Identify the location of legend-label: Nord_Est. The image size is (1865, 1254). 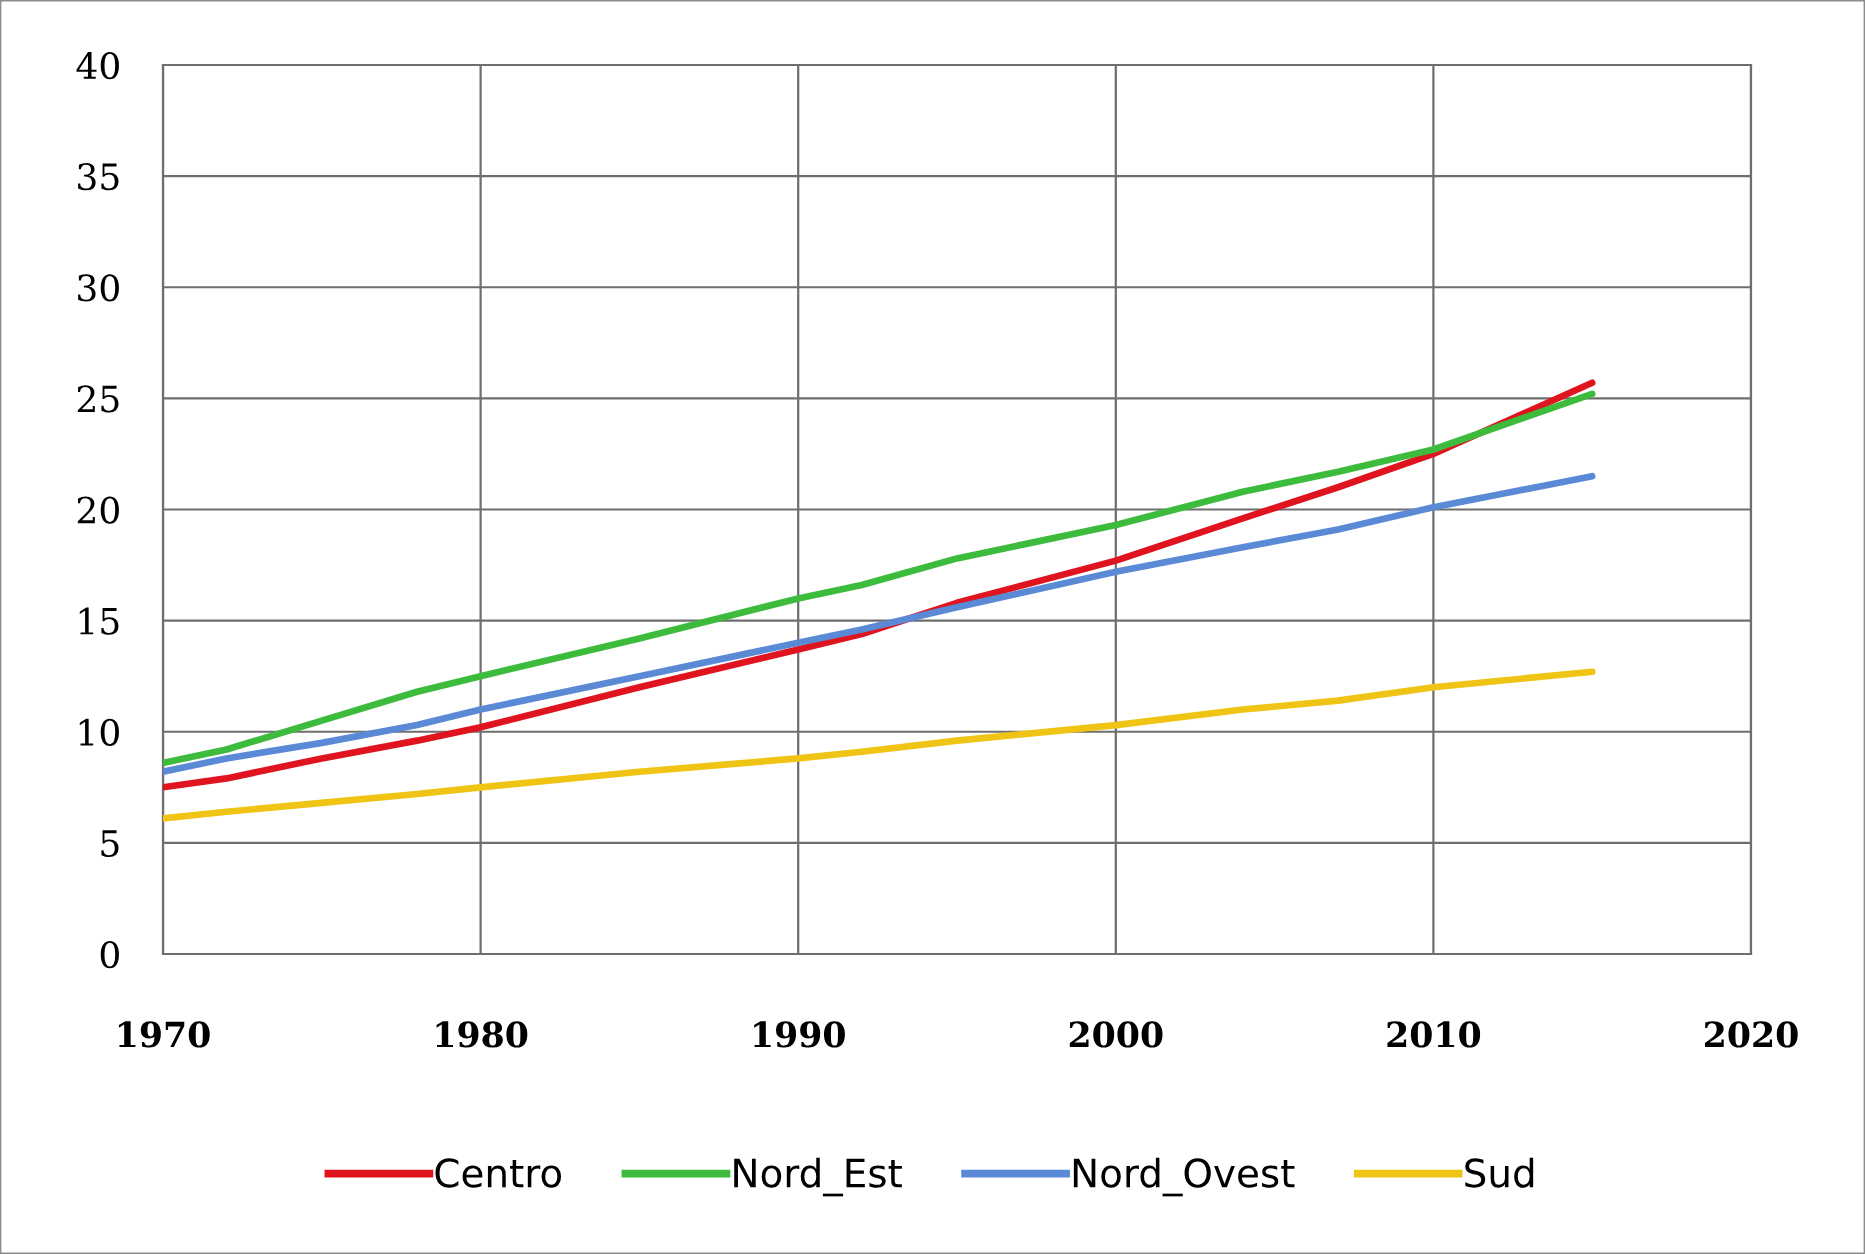
(818, 1177).